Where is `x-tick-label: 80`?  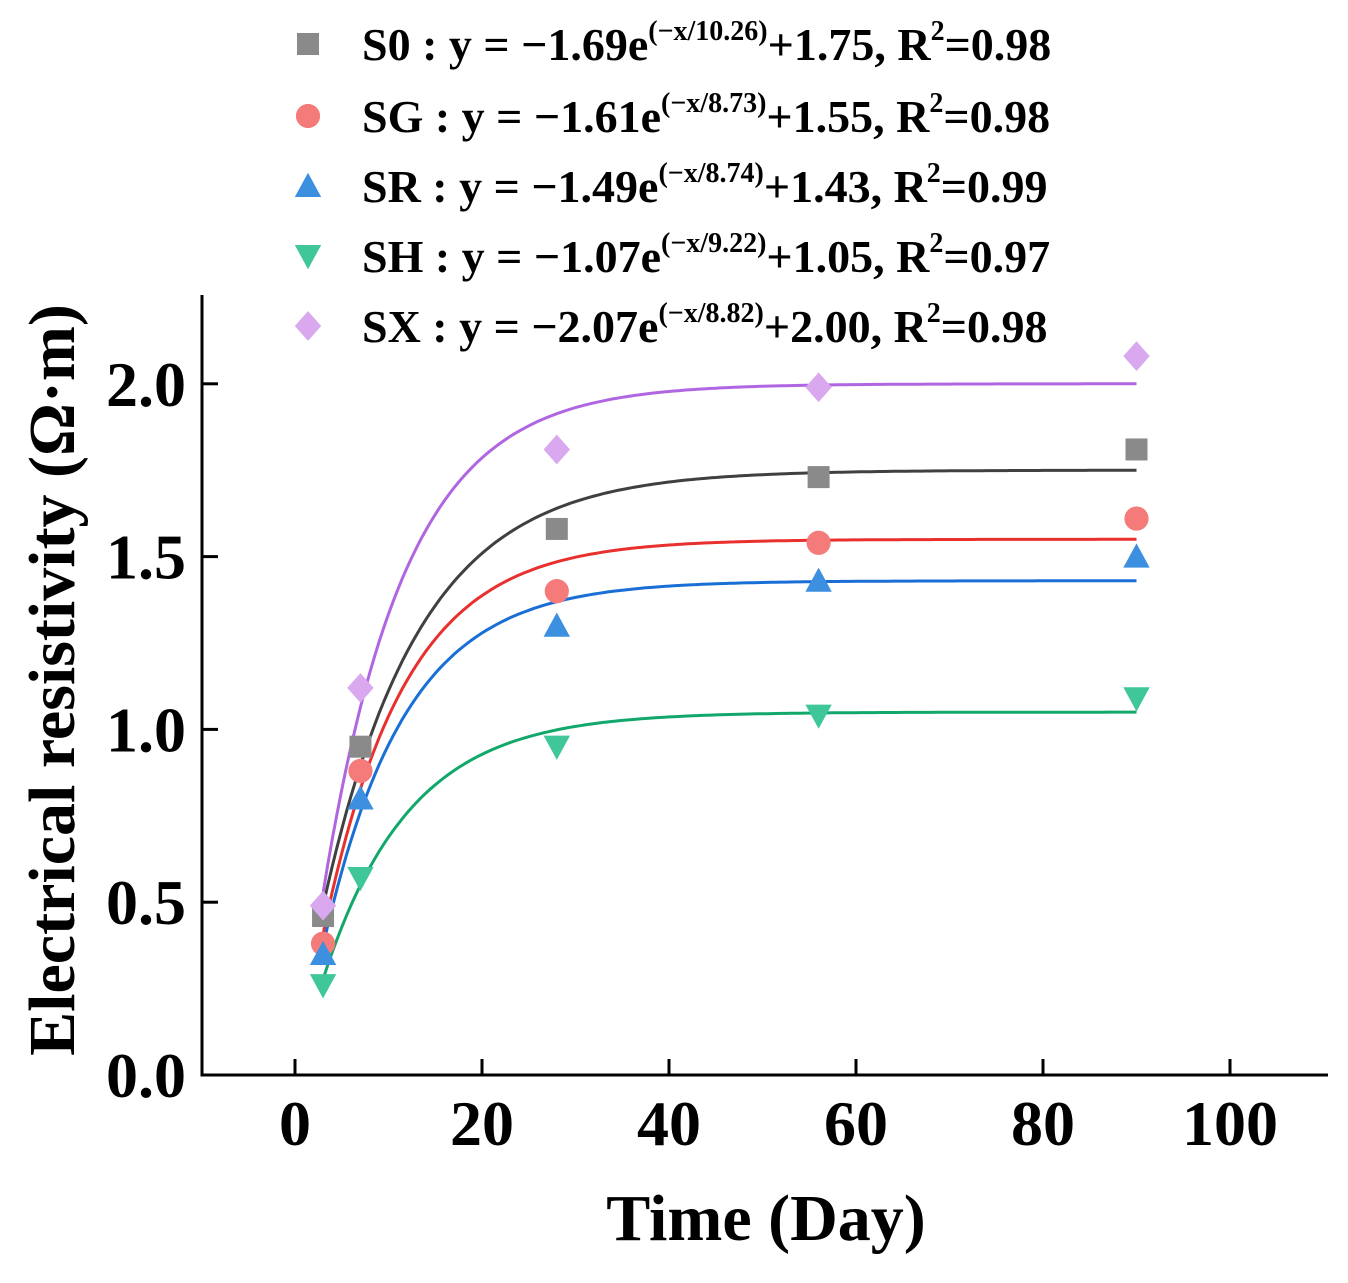 x-tick-label: 80 is located at coordinates (1043, 1123).